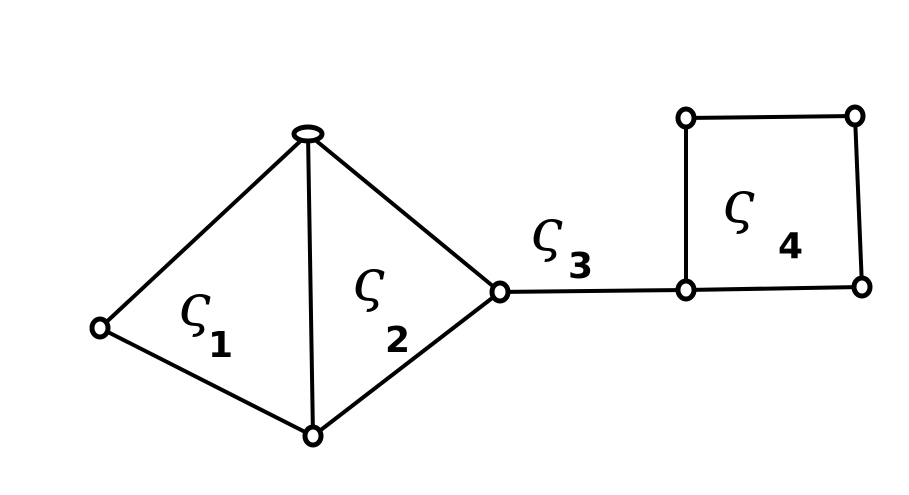  Describe the element at coordinates (686, 290) in the screenshot. I see `node-v5` at that location.